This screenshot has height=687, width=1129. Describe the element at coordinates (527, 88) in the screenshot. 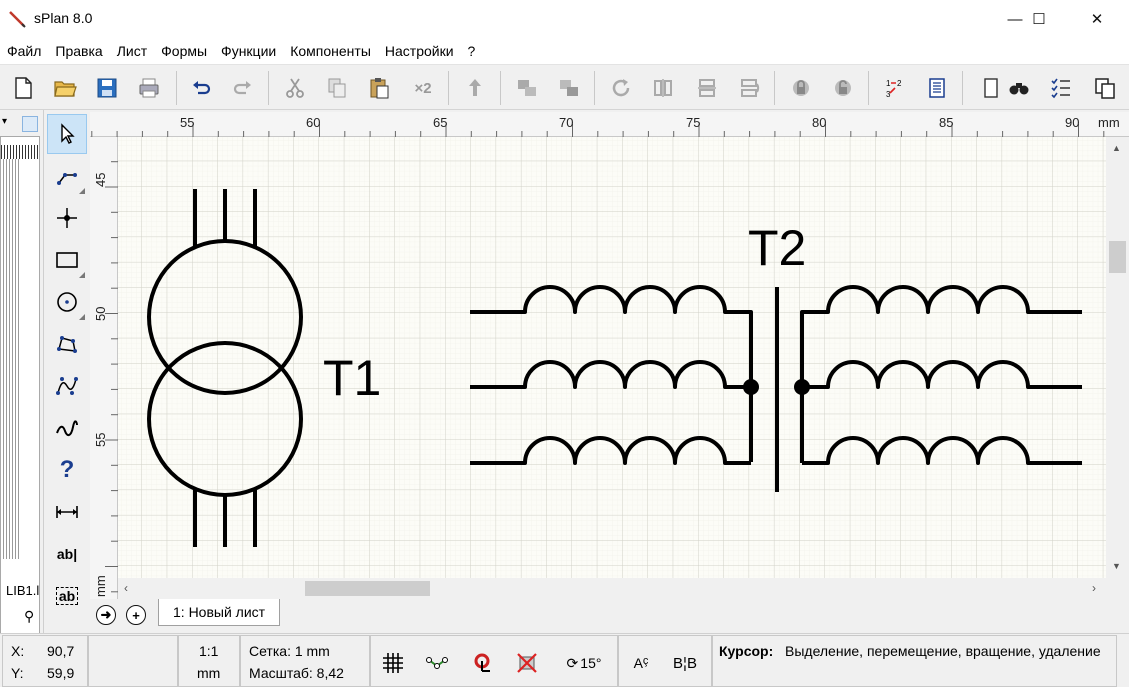

I see `group-icon` at that location.